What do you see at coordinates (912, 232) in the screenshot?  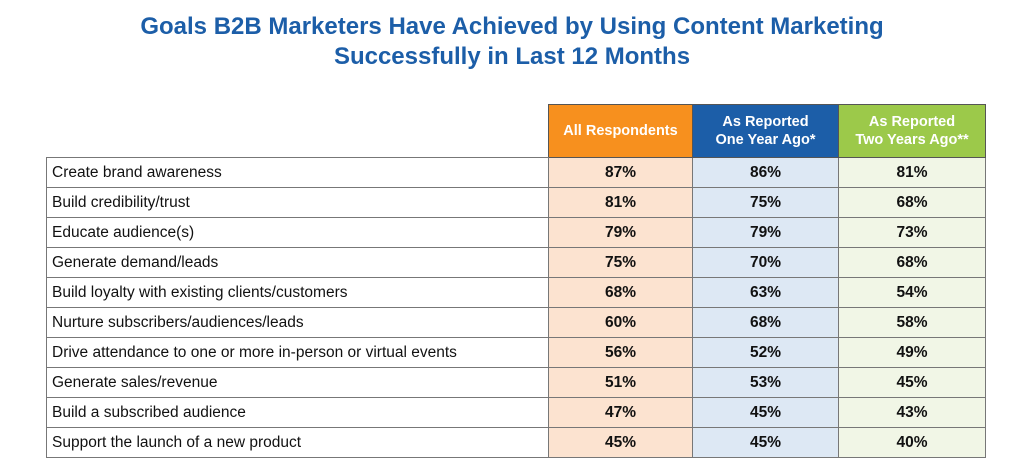 I see `cell-two-years-ago: 73%` at bounding box center [912, 232].